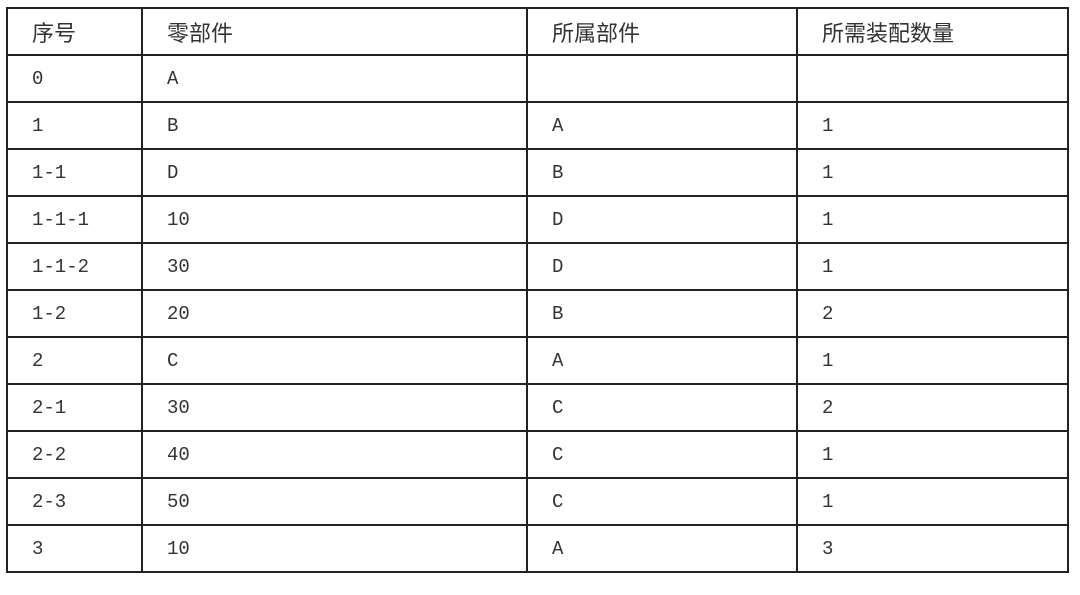  Describe the element at coordinates (334, 313) in the screenshot. I see `cell-part: 20` at that location.